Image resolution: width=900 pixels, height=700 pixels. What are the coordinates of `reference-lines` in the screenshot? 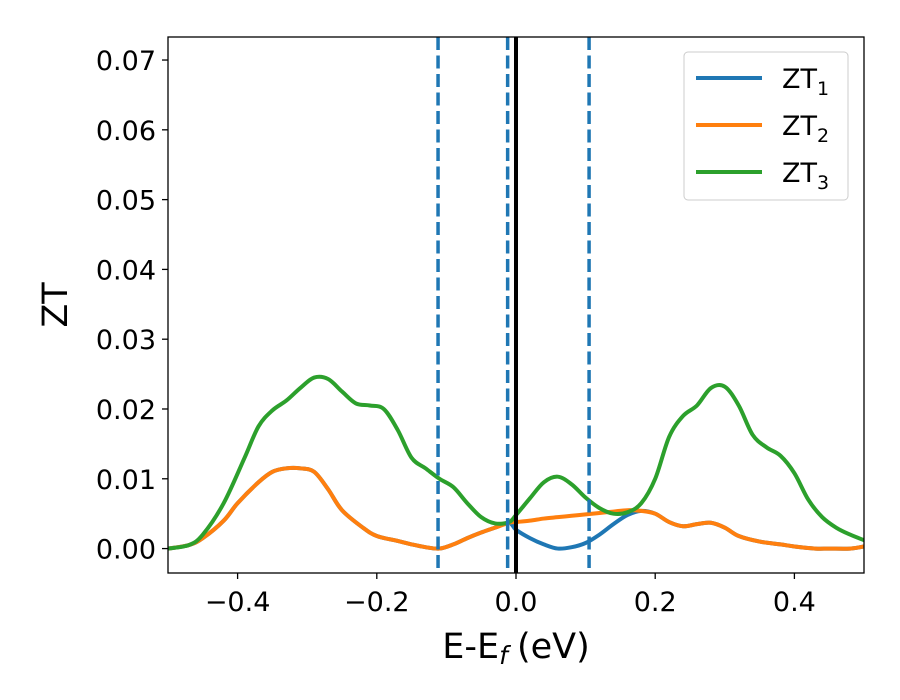 It's located at (513, 305).